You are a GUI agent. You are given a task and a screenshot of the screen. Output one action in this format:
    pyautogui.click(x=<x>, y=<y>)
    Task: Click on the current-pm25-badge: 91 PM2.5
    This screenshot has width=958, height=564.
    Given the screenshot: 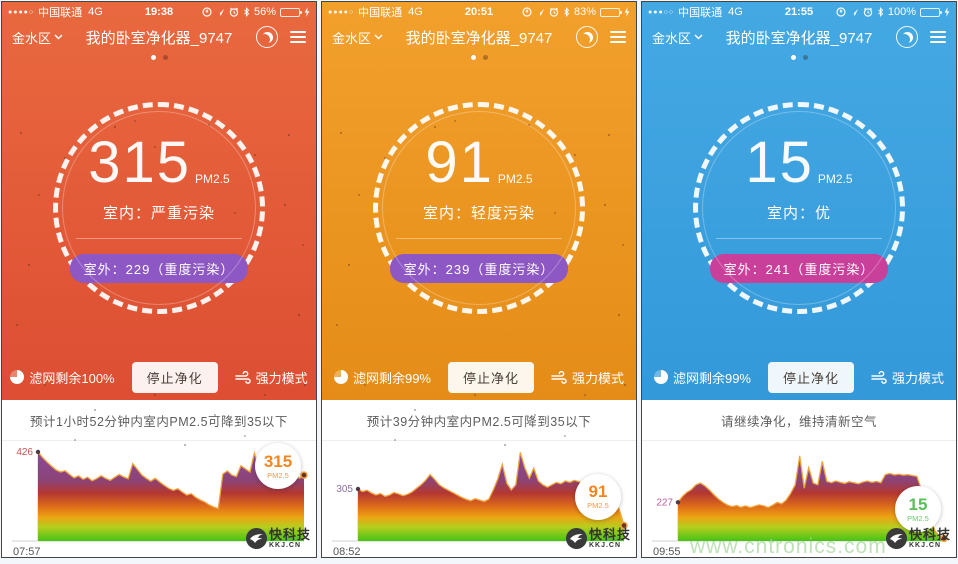 What is the action you would take?
    pyautogui.click(x=598, y=496)
    